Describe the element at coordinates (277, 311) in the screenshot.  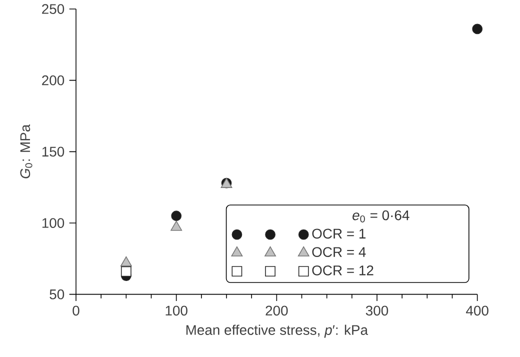
I see `x-tick-label: 200` at that location.